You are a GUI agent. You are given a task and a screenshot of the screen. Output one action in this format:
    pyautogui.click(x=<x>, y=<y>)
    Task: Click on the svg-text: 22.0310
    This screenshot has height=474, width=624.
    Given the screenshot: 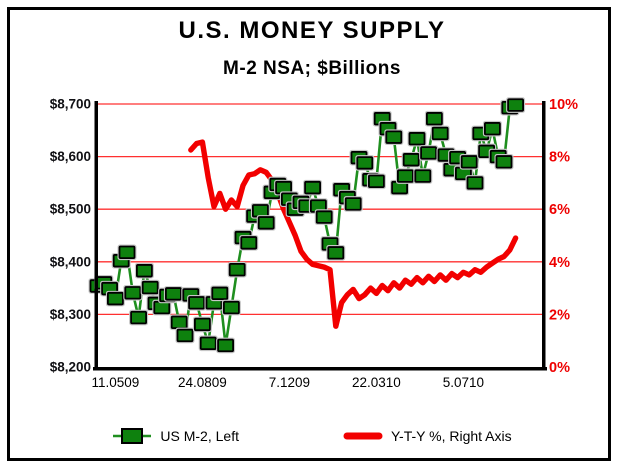 What is the action you would take?
    pyautogui.click(x=376, y=382)
    